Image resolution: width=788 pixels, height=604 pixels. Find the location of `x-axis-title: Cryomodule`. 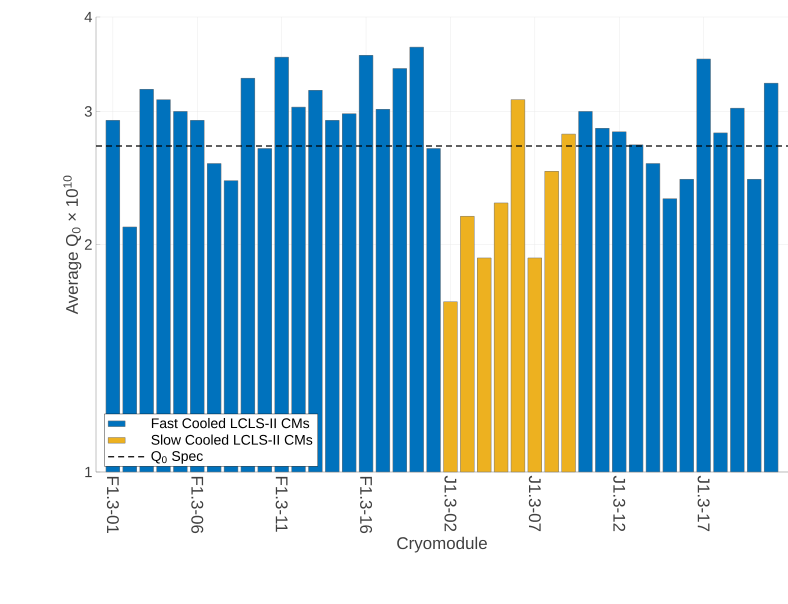

x-axis-title: Cryomodule is located at coordinates (442, 544).